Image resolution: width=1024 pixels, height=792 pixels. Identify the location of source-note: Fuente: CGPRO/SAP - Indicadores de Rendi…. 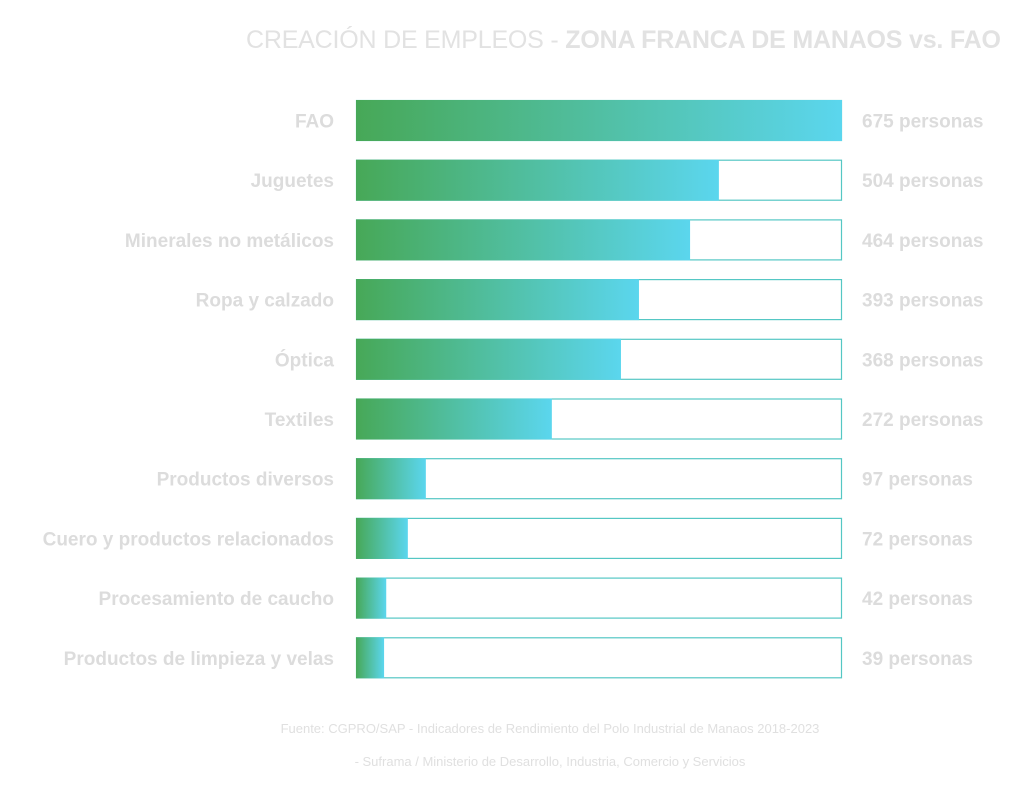
(512, 745).